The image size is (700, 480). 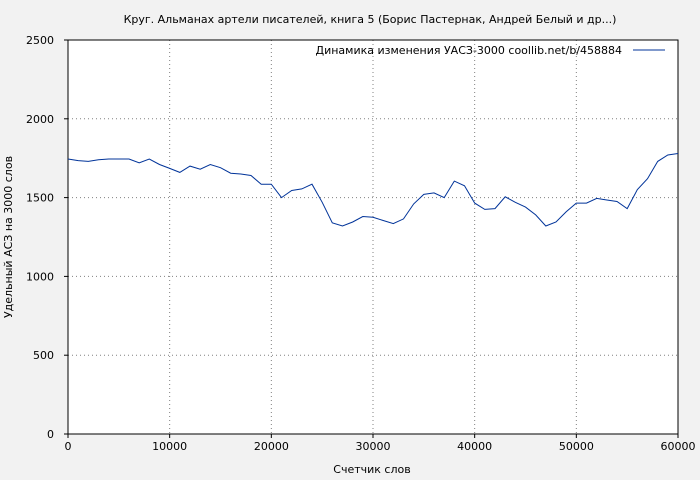 What do you see at coordinates (40, 198) in the screenshot?
I see `y-tick-label: 1500` at bounding box center [40, 198].